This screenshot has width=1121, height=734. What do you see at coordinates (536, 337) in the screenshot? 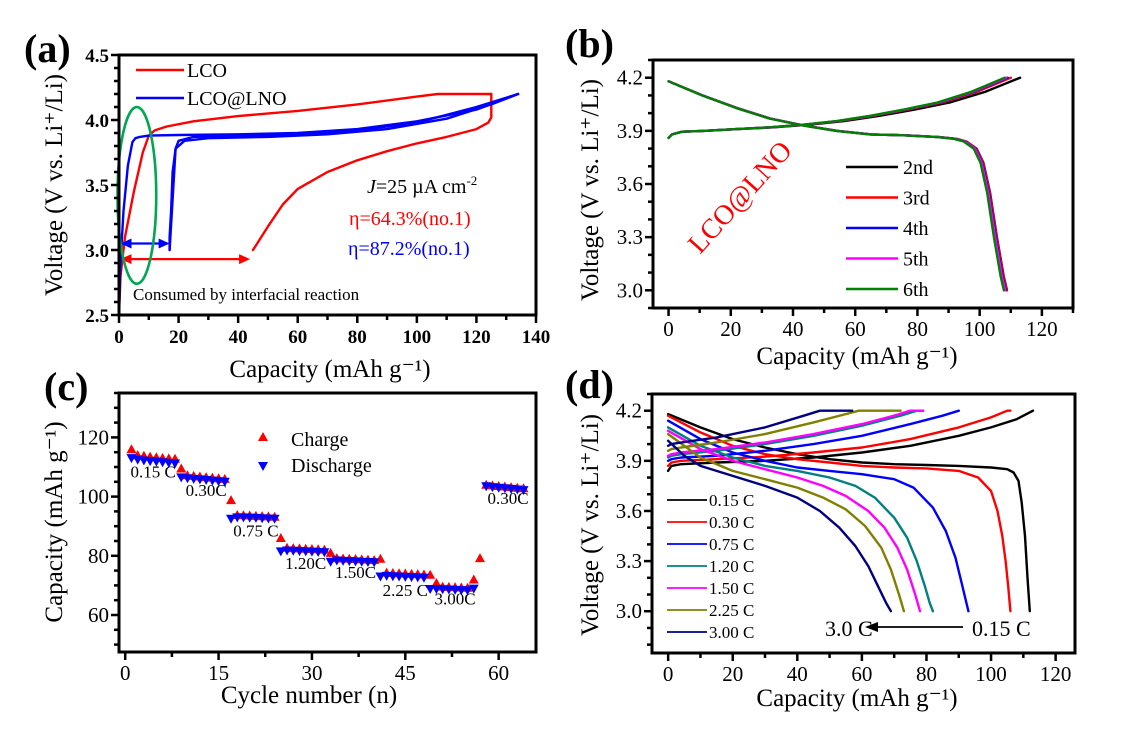
I see `x-tick-label: 140` at bounding box center [536, 337].